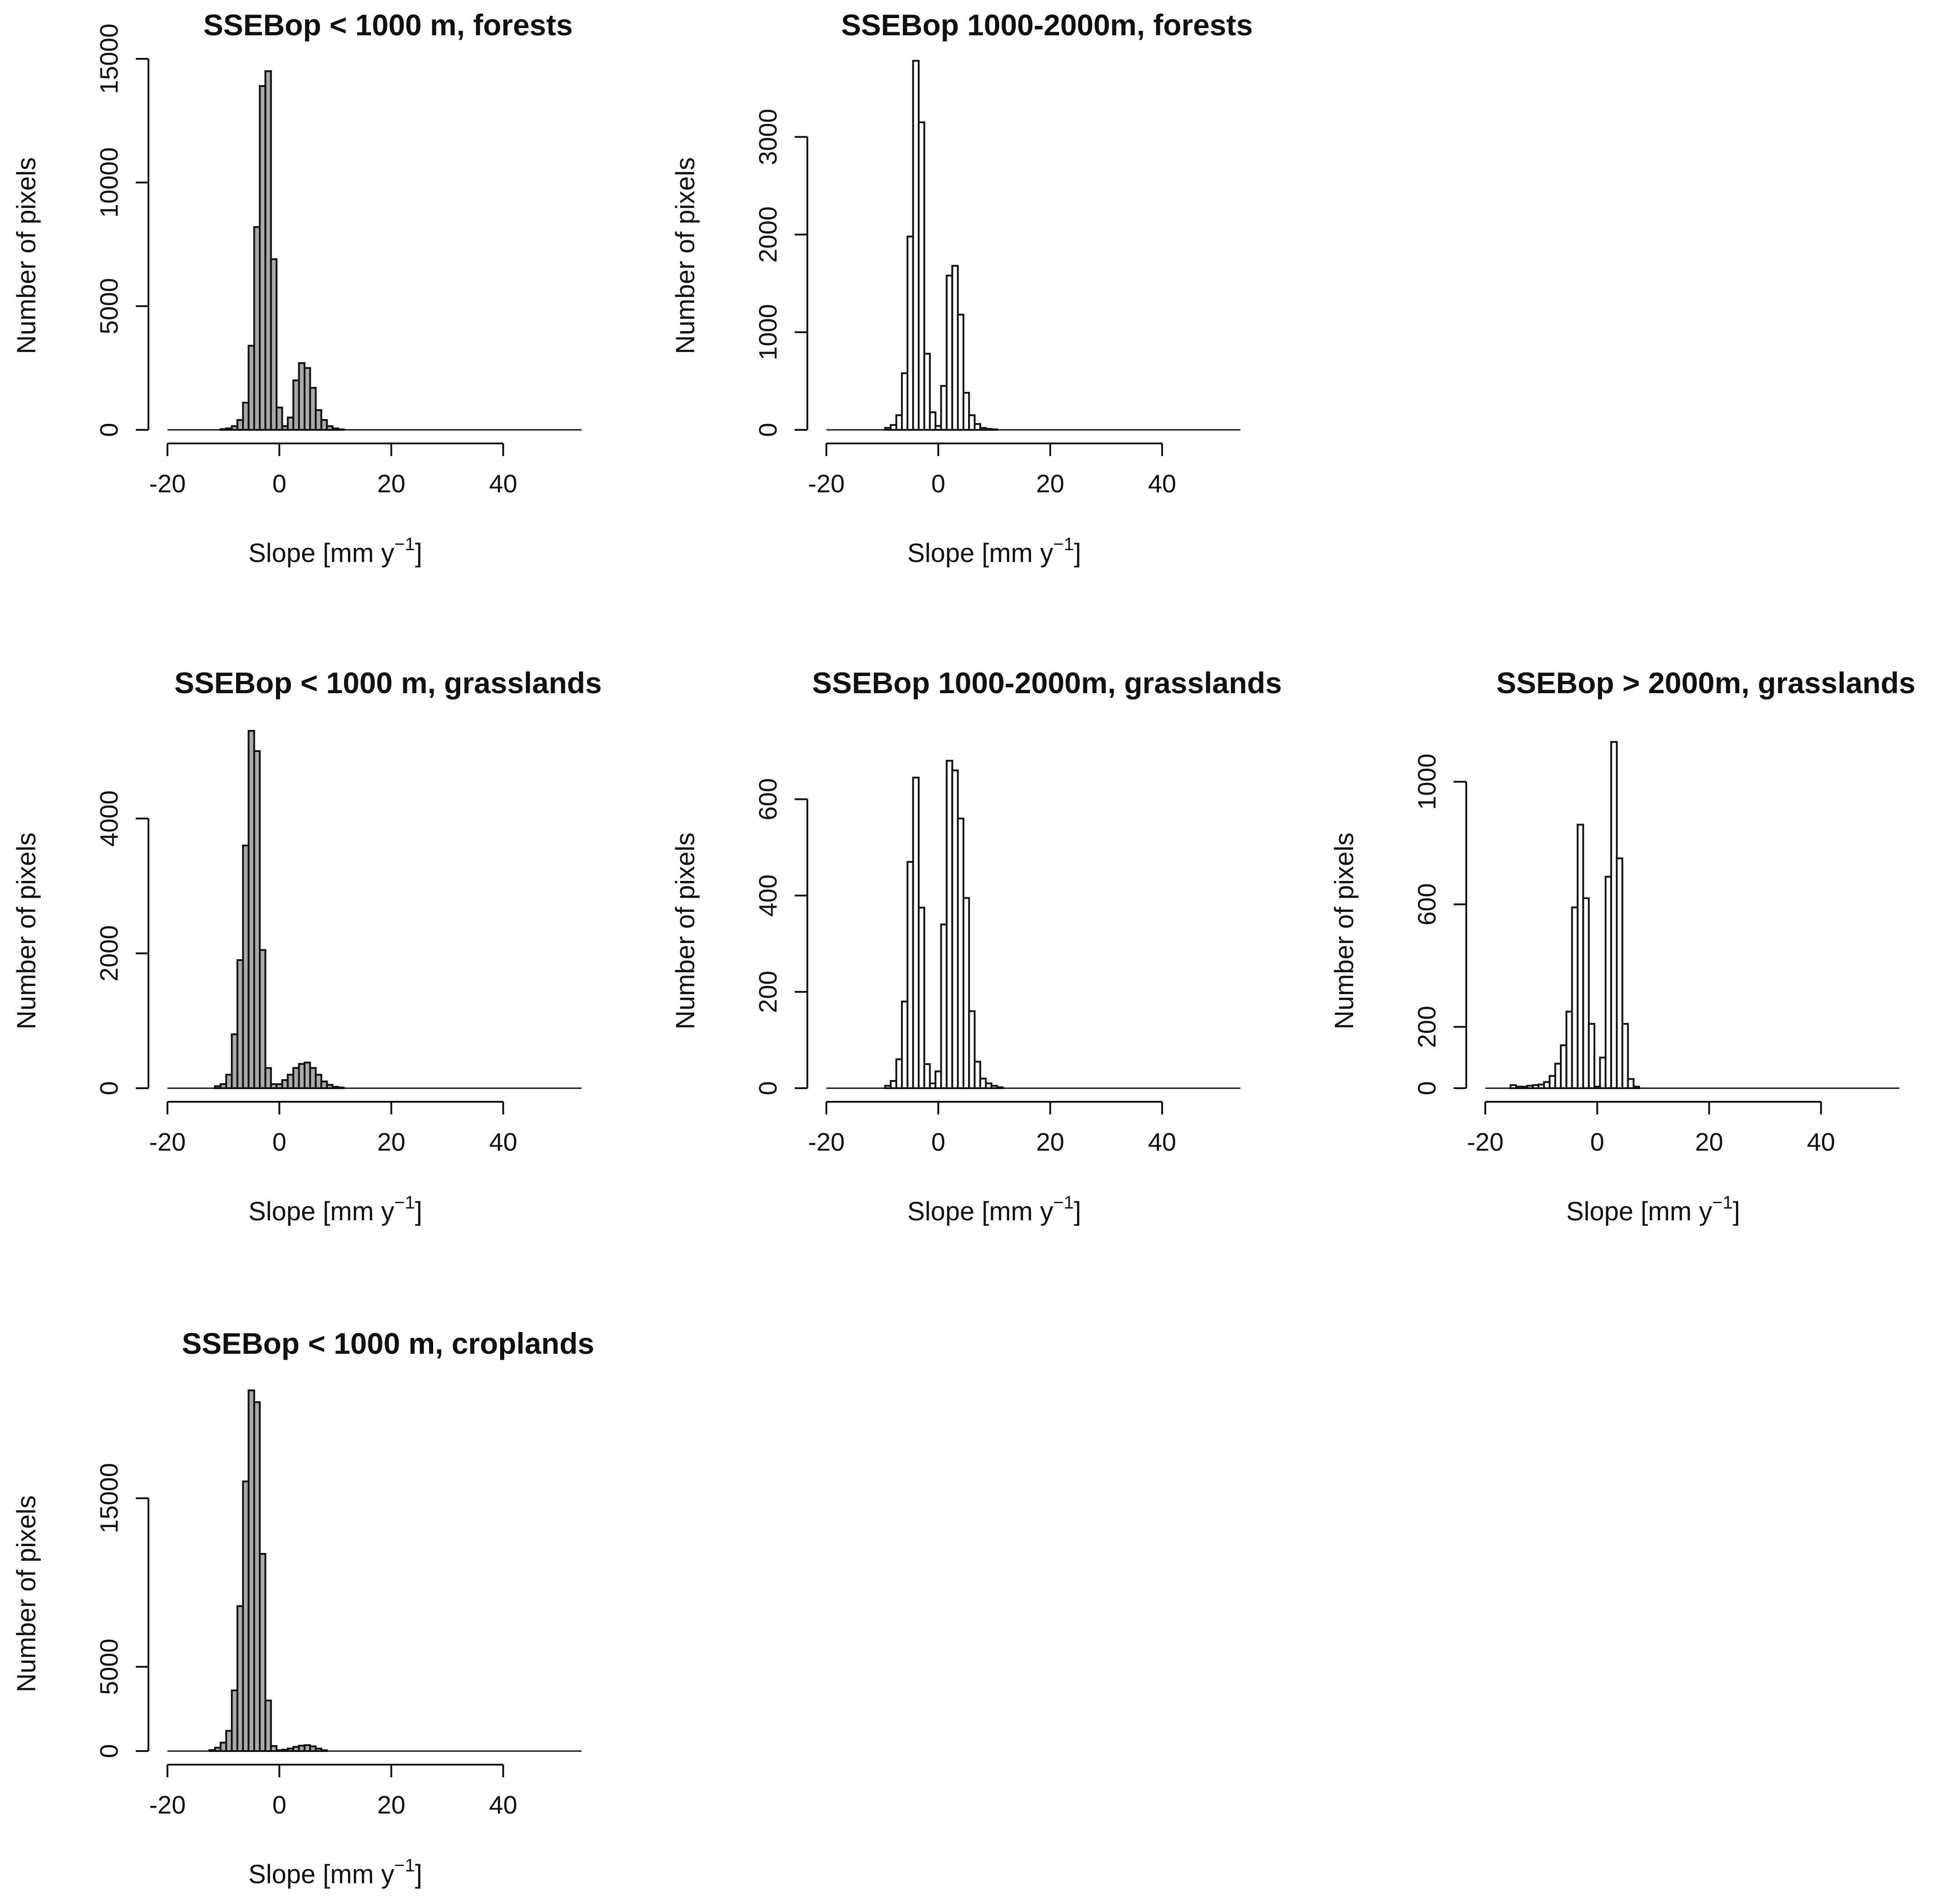 Image resolution: width=1941 pixels, height=1904 pixels. I want to click on y-tick-label: 3000, so click(768, 137).